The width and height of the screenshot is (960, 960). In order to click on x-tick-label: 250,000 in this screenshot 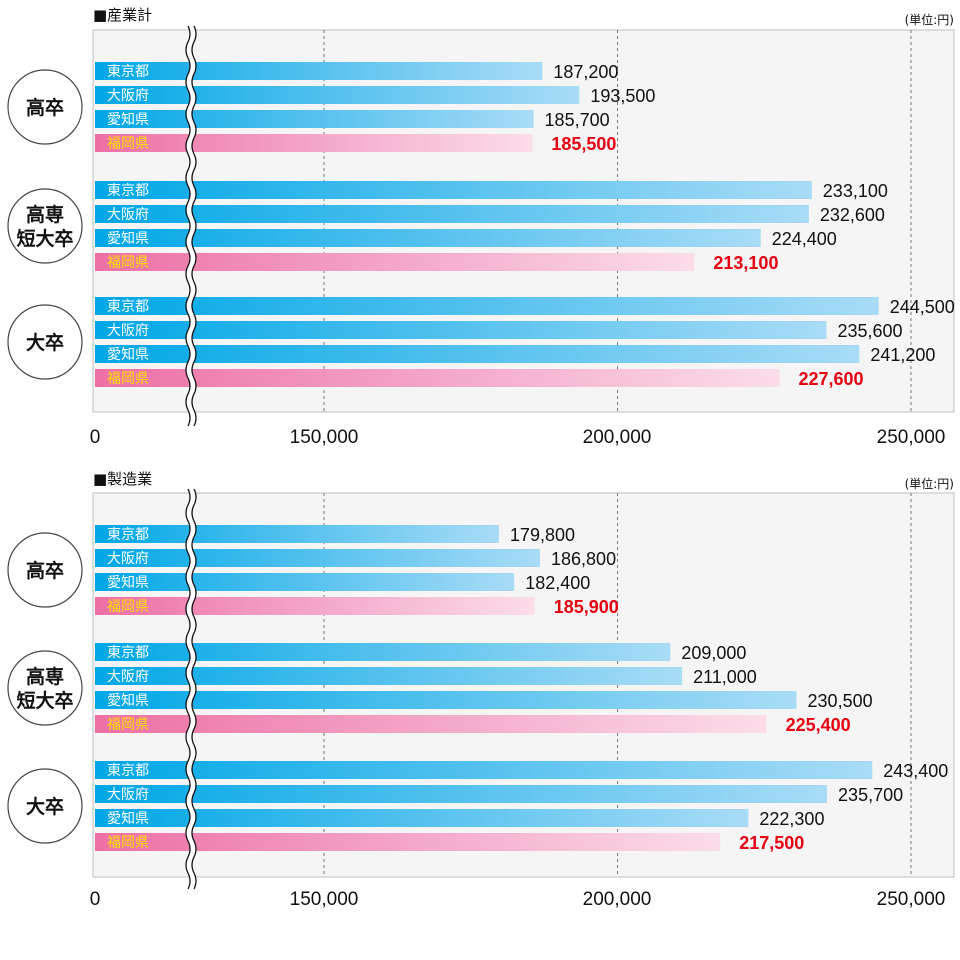, I will do `click(911, 899)`.